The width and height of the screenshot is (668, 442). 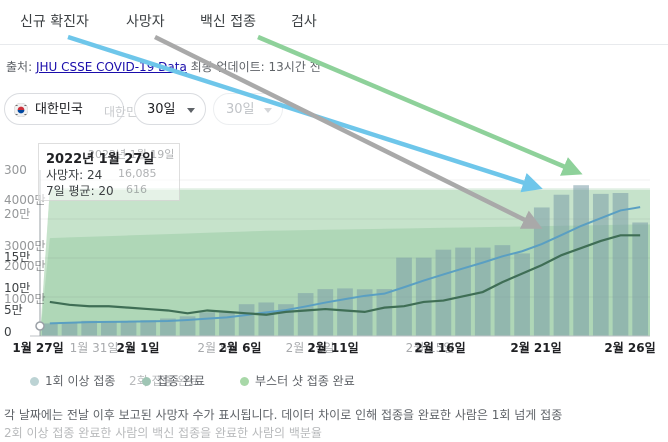 What do you see at coordinates (629, 347) in the screenshot?
I see `x-tick-label-10: 2월 26일` at bounding box center [629, 347].